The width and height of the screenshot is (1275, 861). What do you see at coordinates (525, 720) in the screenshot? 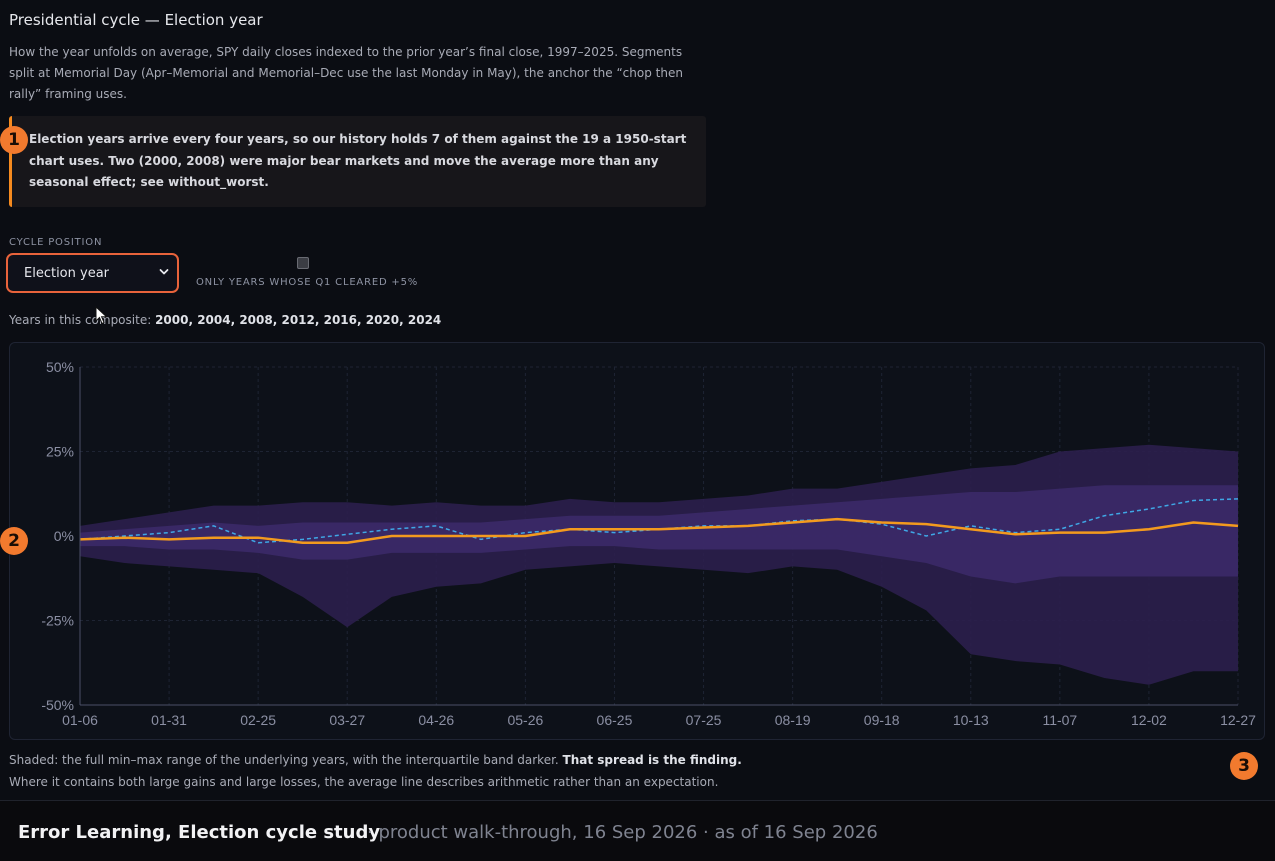
I see `x-tick-label: 05-26` at bounding box center [525, 720].